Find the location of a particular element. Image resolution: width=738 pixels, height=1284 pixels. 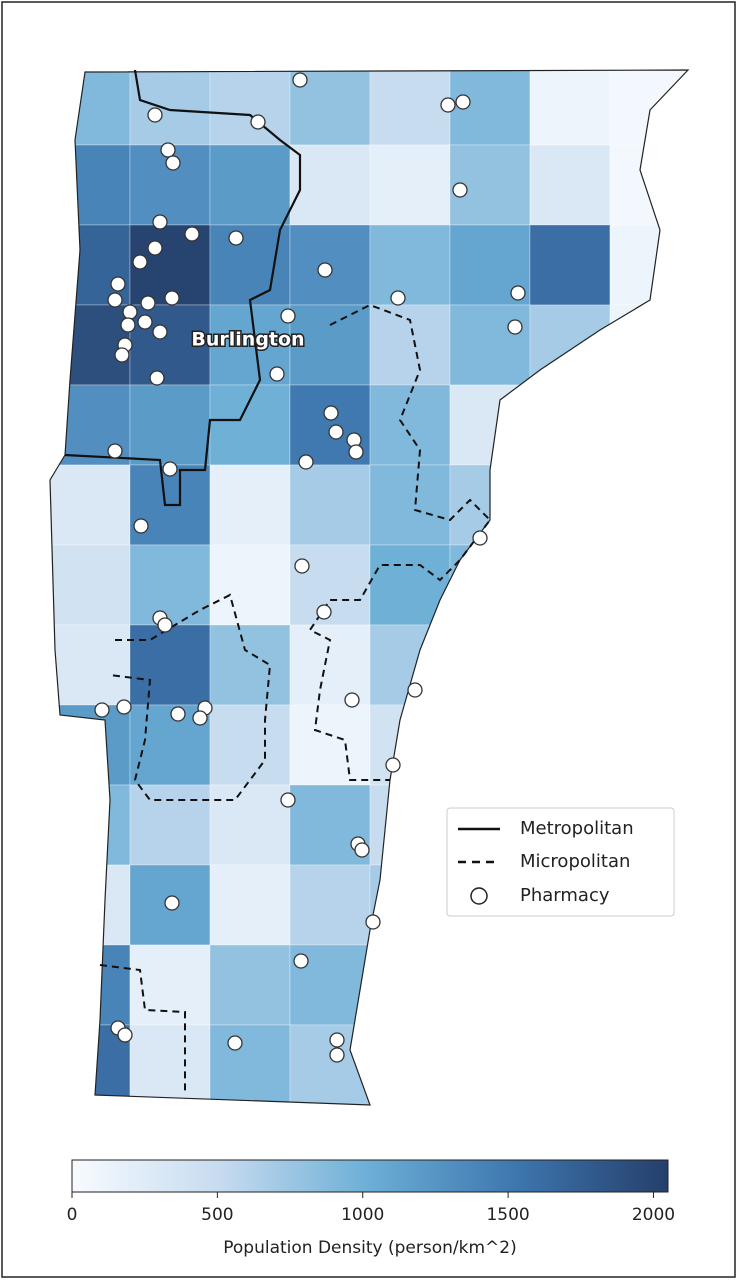

city-label: Burlington is located at coordinates (247, 340).